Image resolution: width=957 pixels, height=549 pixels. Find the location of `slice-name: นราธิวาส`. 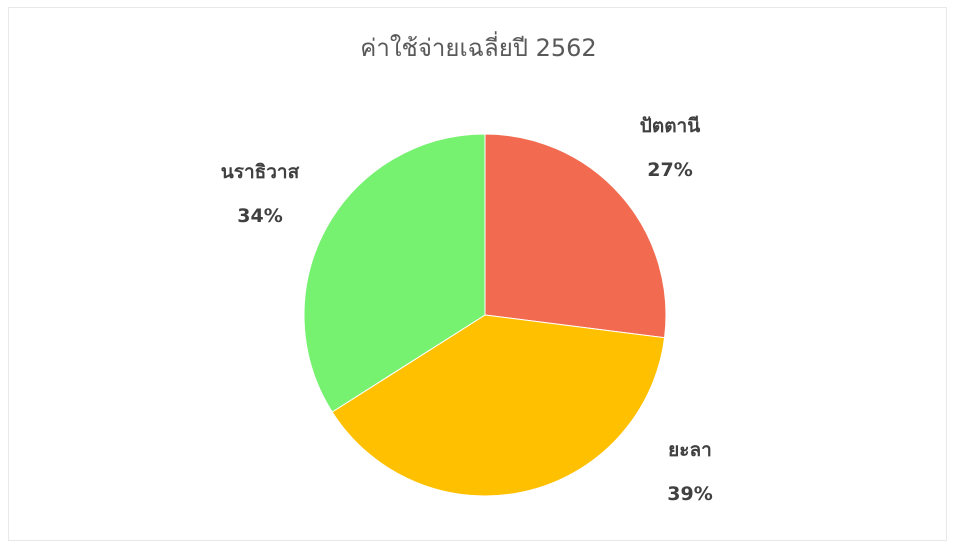

slice-name: นราธิวาส is located at coordinates (260, 172).